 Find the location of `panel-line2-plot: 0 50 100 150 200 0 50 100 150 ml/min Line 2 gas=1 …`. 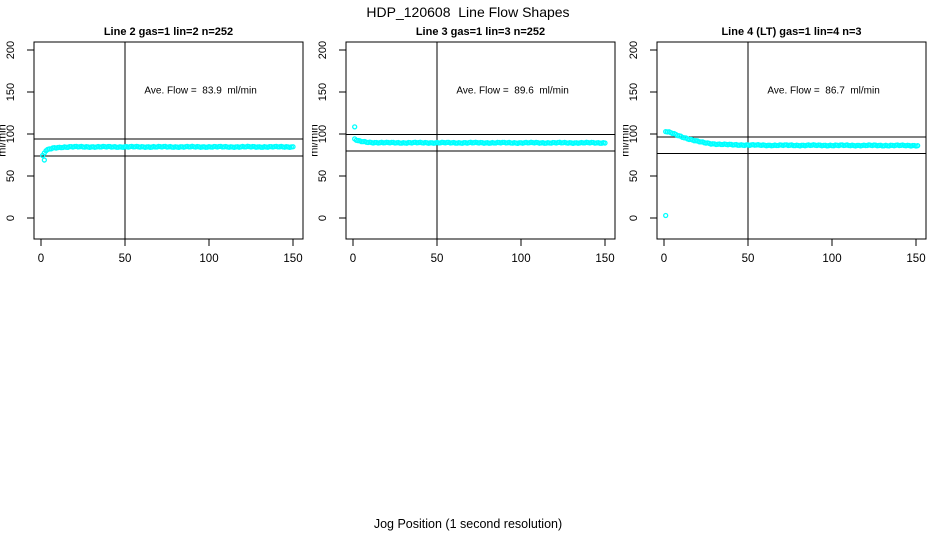

panel-line2-plot: 0 50 100 150 200 0 50 100 150 ml/min Line 2 gas=1 … is located at coordinates (152, 145).